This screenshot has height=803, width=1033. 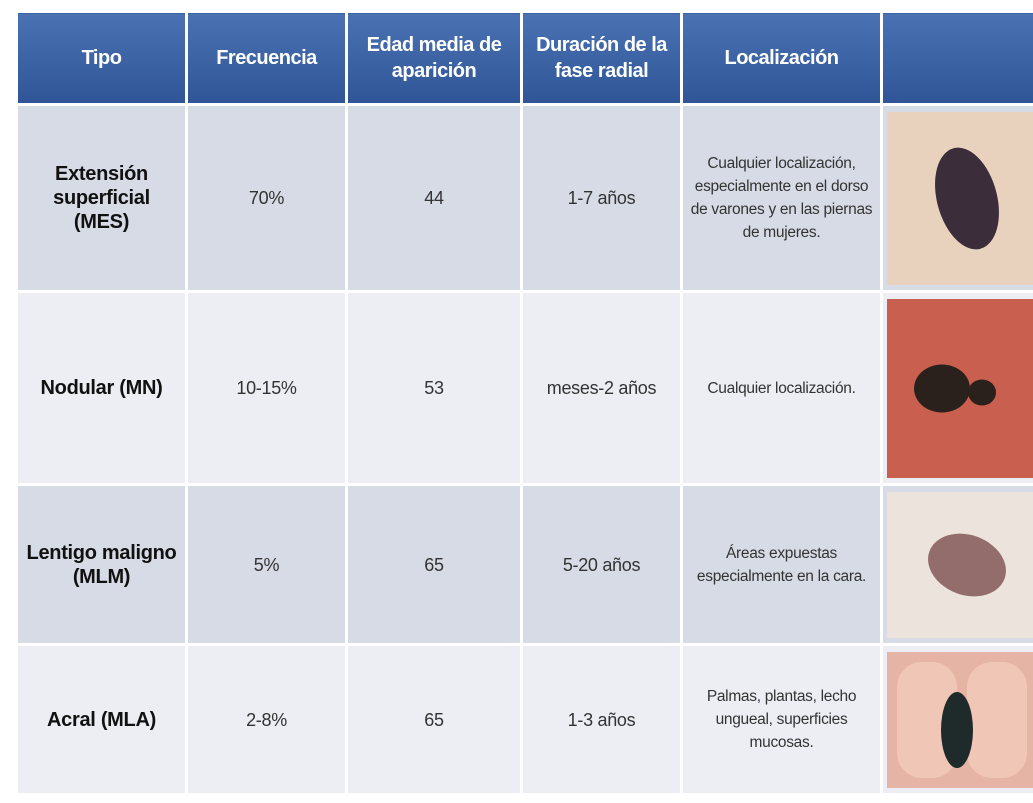 I want to click on data-cell: 70%, so click(x=266, y=198).